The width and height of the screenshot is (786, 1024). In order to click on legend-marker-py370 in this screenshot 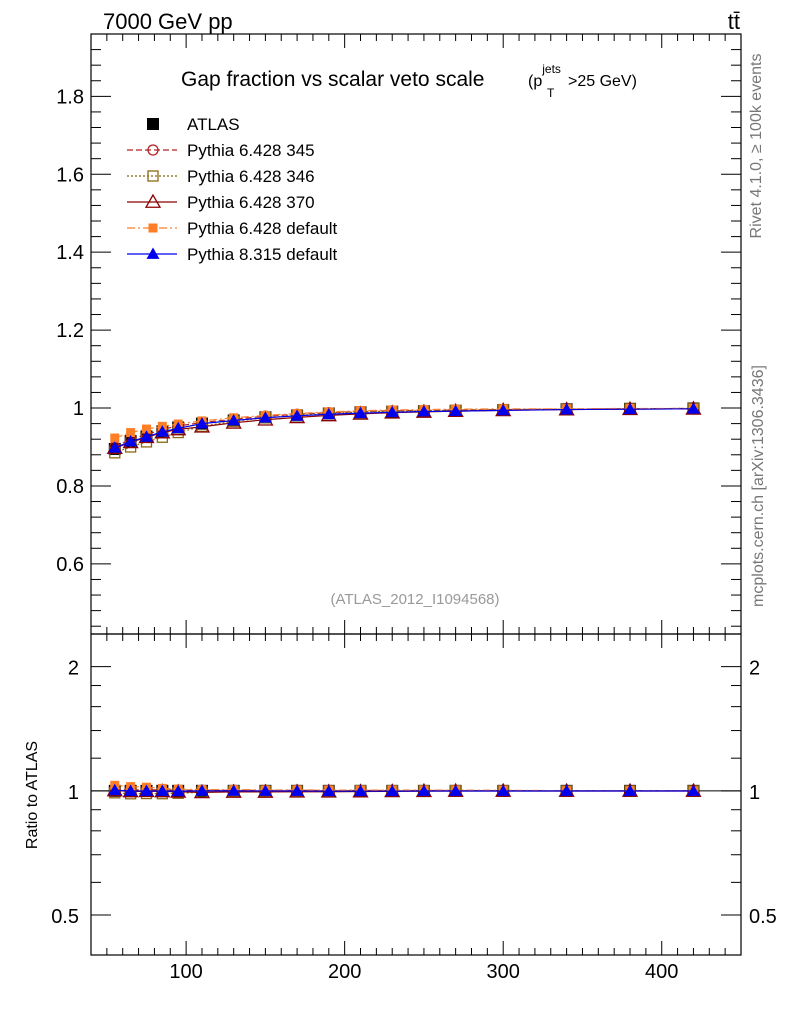, I will do `click(153, 200)`.